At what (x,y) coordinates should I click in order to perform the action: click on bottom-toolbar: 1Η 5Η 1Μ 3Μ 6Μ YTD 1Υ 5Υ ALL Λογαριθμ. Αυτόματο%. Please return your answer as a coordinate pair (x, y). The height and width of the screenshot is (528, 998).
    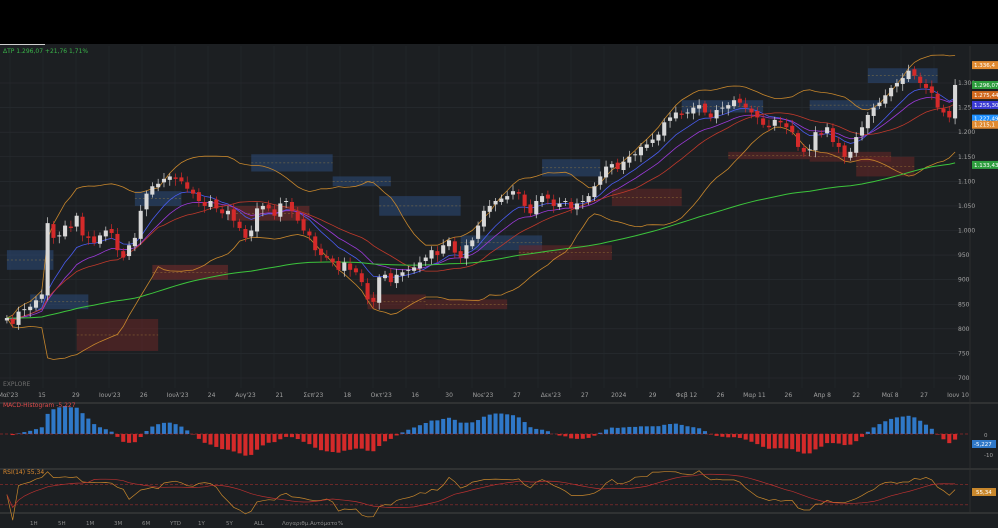
    Looking at the image, I should click on (186, 523).